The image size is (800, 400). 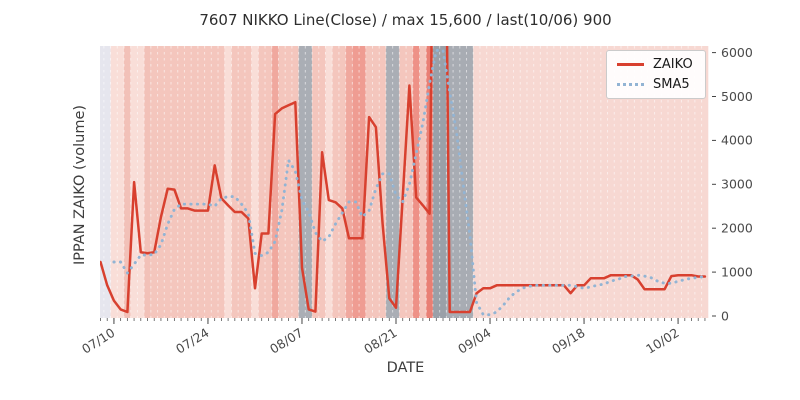 What do you see at coordinates (737, 271) in the screenshot?
I see `y-tick-label: 1000` at bounding box center [737, 271].